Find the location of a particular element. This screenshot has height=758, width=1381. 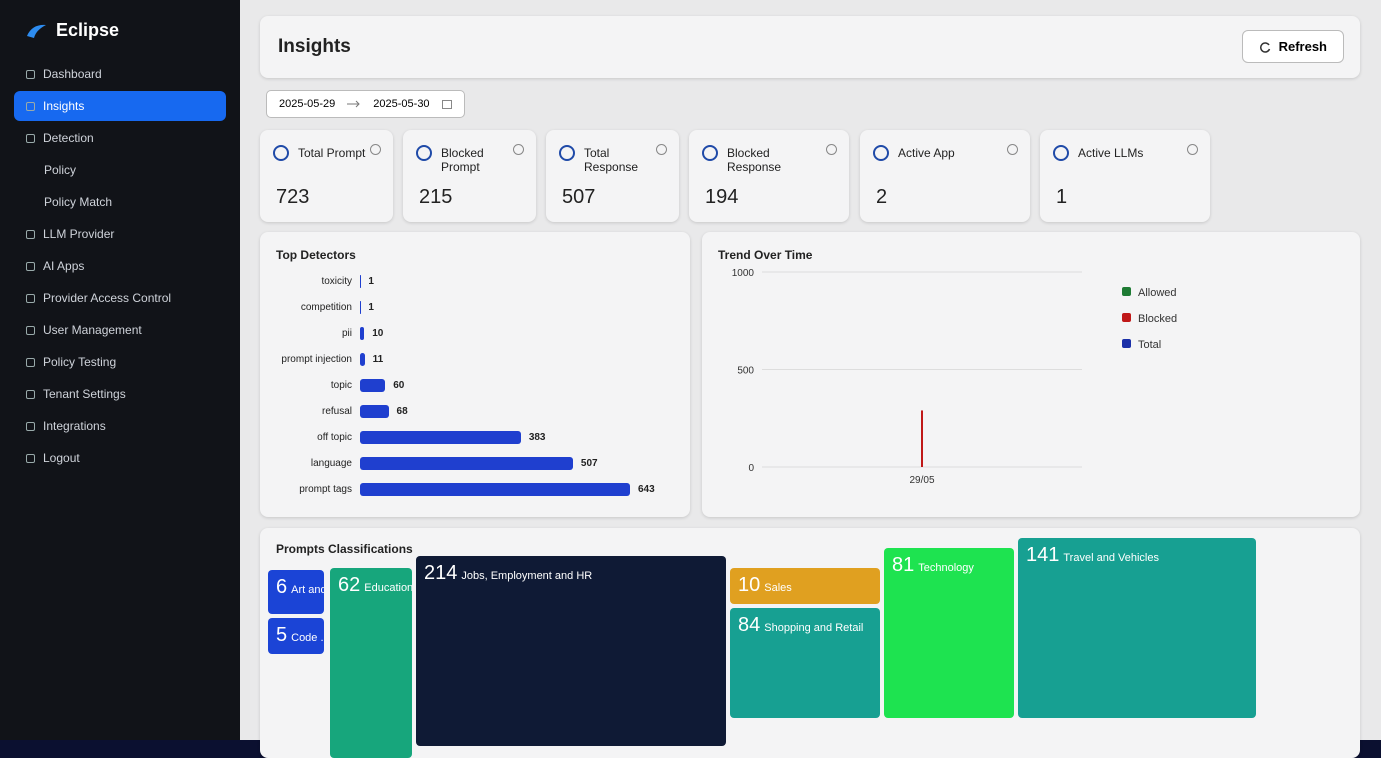

nav-item: Policy Match is located at coordinates (120, 202).